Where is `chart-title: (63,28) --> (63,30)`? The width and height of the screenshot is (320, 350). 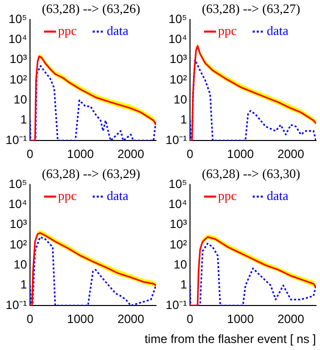
chart-title: (63,28) --> (63,30) is located at coordinates (251, 174).